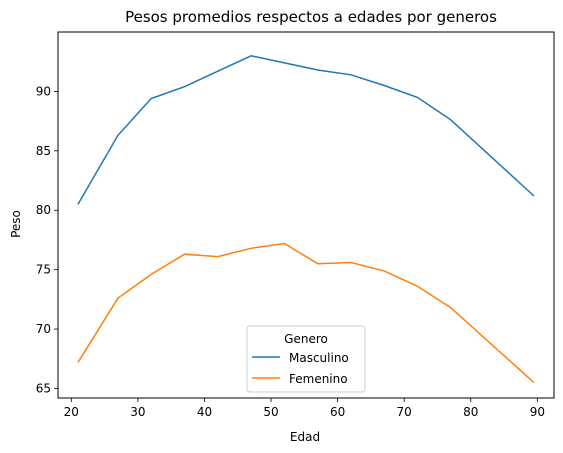  Describe the element at coordinates (43, 388) in the screenshot. I see `y-tick-label: 65` at that location.